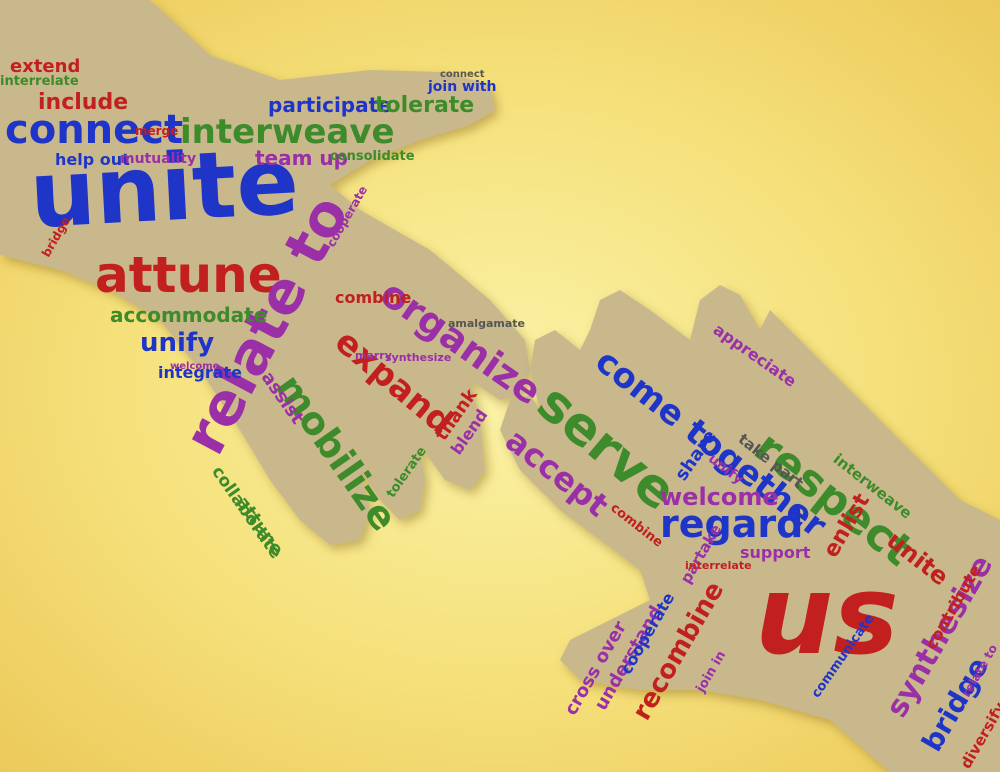  Describe the element at coordinates (39, 81) in the screenshot. I see `word-interrelate: interrelate` at that location.